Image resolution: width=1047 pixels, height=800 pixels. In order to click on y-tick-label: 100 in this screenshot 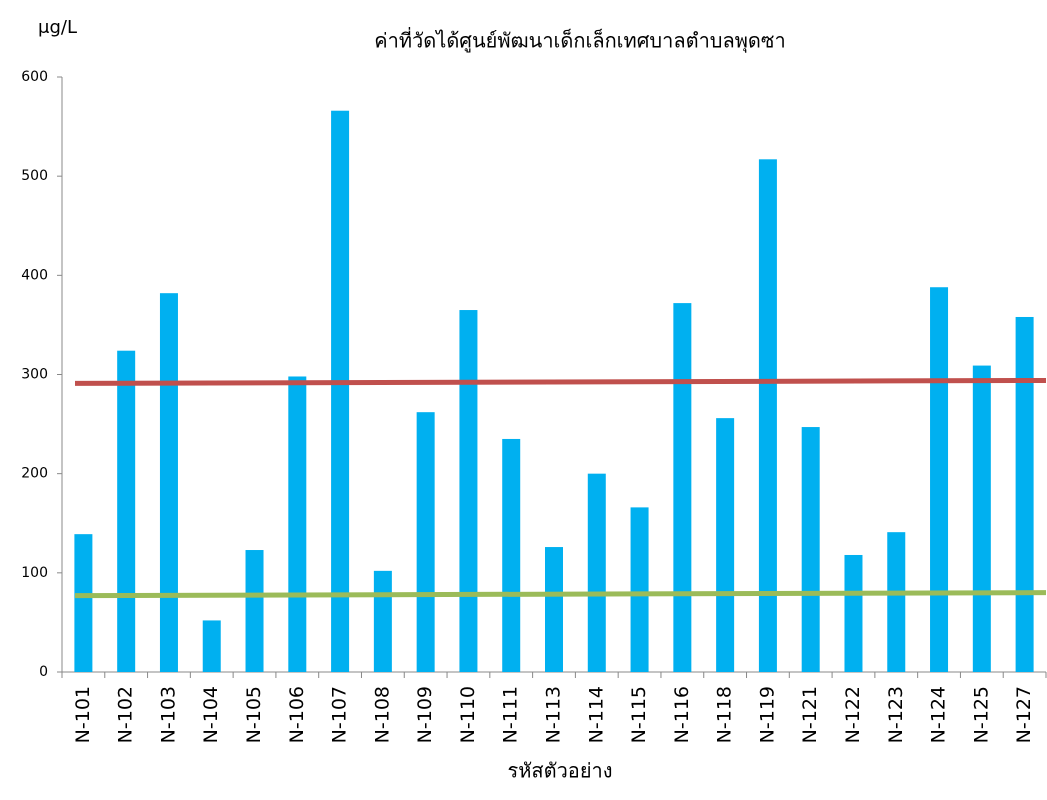, I will do `click(34, 573)`.